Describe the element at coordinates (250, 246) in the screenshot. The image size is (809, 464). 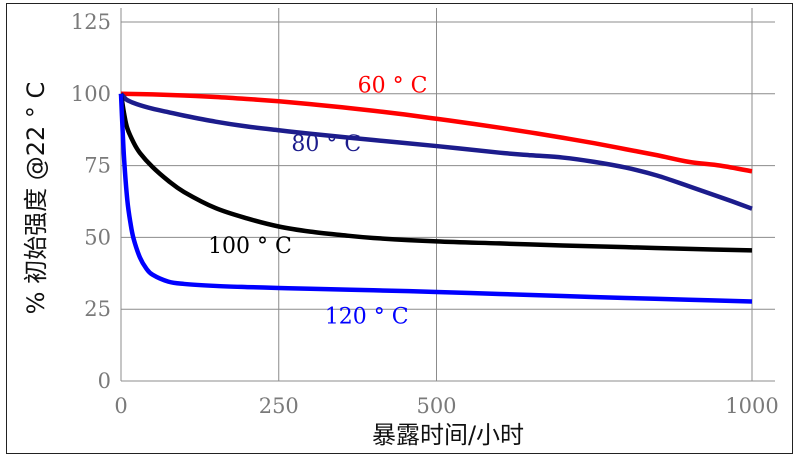
I see `series-label: 100 ° C` at that location.